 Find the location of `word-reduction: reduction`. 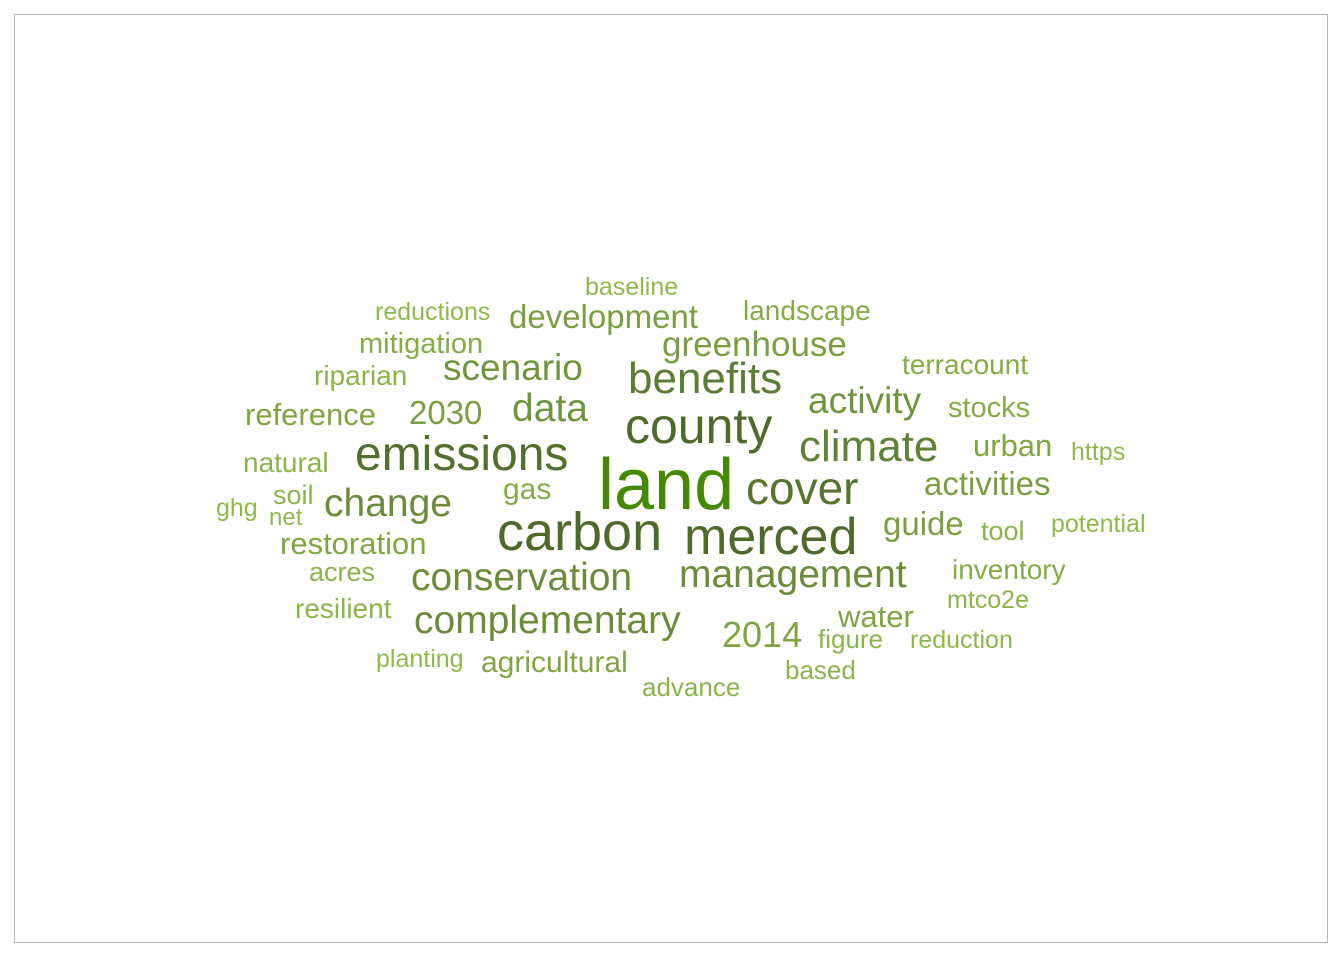

word-reduction: reduction is located at coordinates (961, 640).